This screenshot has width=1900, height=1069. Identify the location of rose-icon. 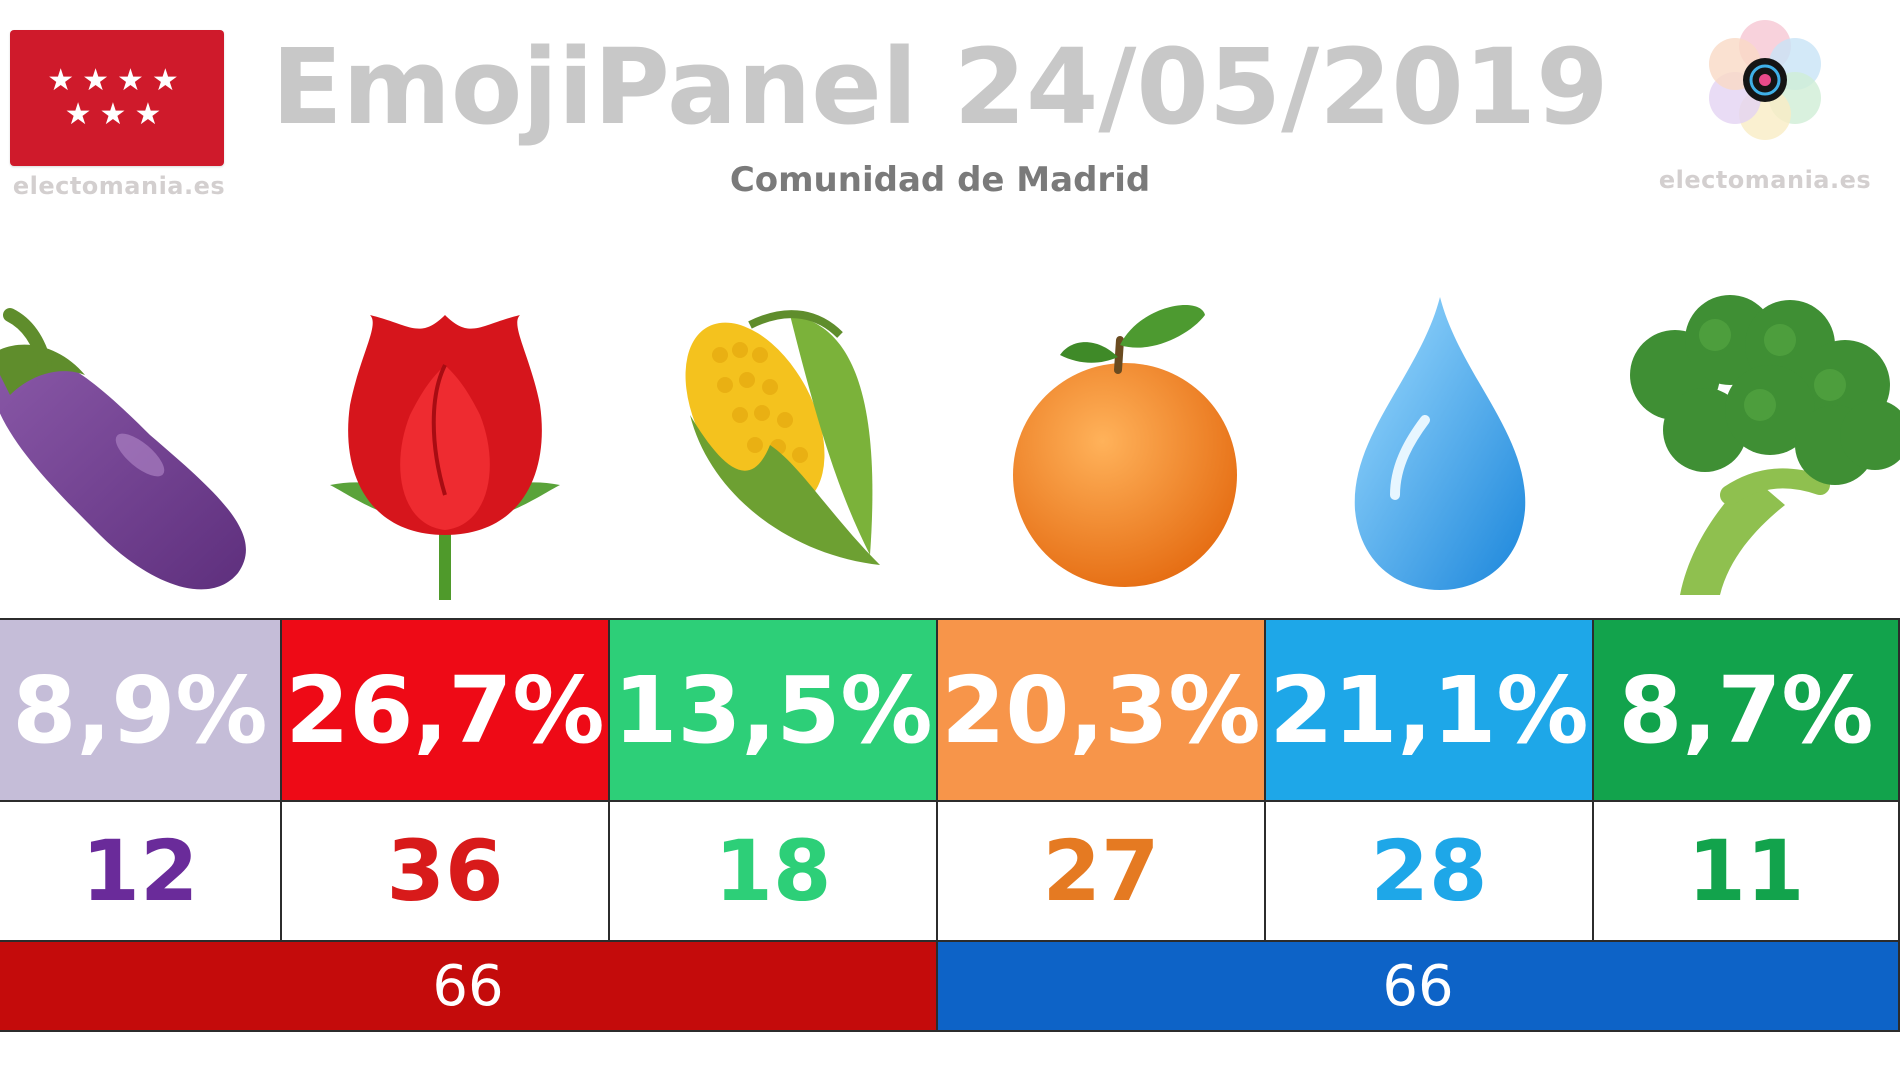
(445, 450).